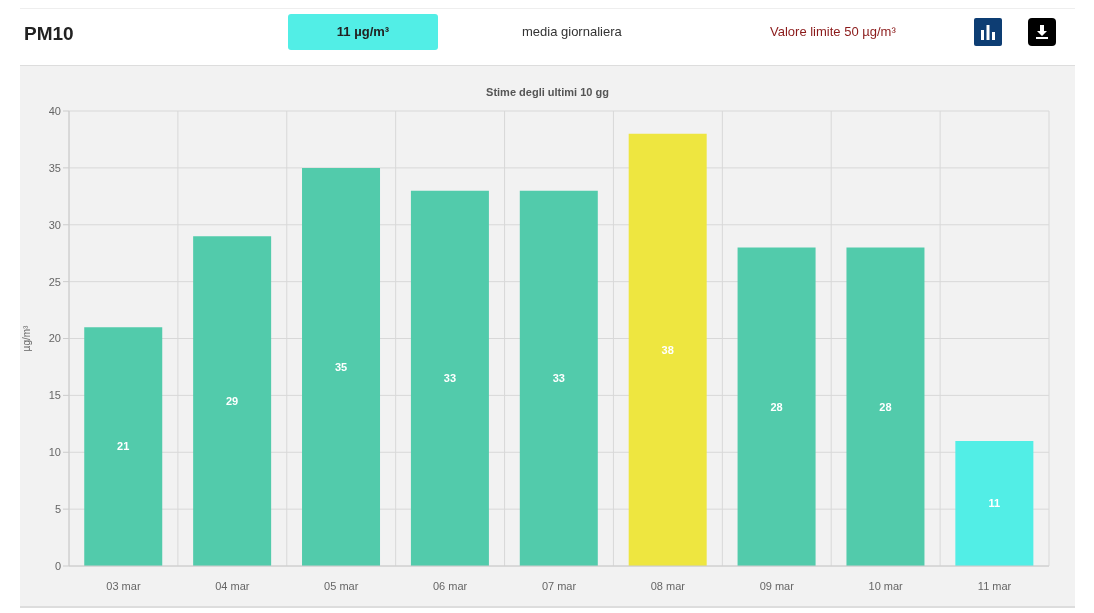  I want to click on x-tick-label: 05 mar, so click(341, 585).